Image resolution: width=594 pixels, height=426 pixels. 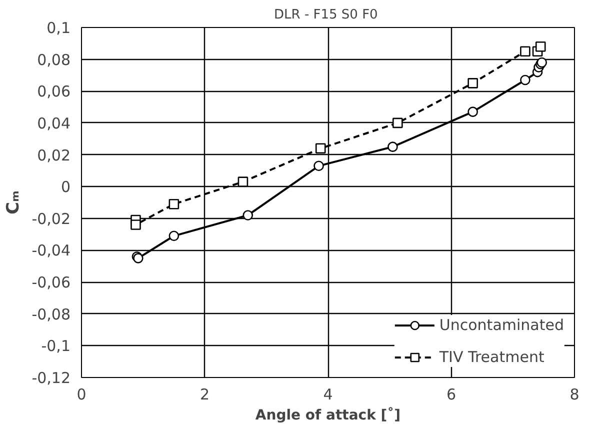 What do you see at coordinates (54, 155) in the screenshot?
I see `y-tick-label: 0,02` at bounding box center [54, 155].